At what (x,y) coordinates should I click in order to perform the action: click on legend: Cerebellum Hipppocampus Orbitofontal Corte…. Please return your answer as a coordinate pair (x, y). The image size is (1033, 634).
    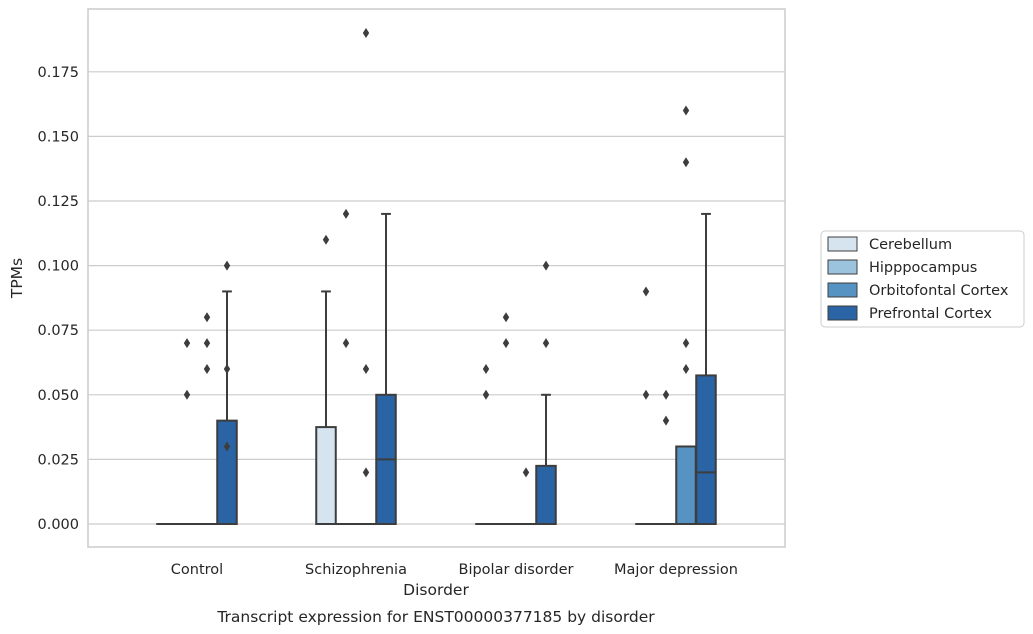
    Looking at the image, I should click on (922, 279).